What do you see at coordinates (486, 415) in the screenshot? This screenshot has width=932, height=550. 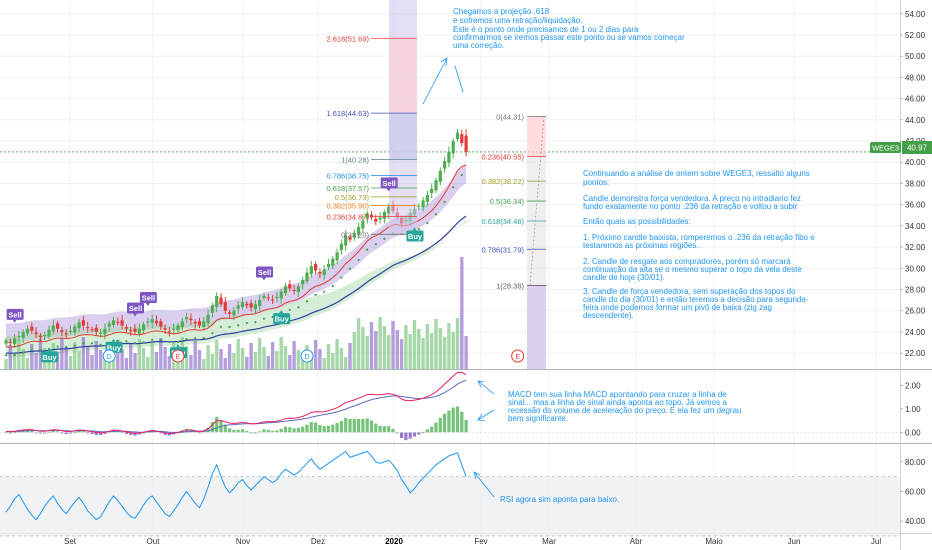 I see `arrow-to-histogram` at bounding box center [486, 415].